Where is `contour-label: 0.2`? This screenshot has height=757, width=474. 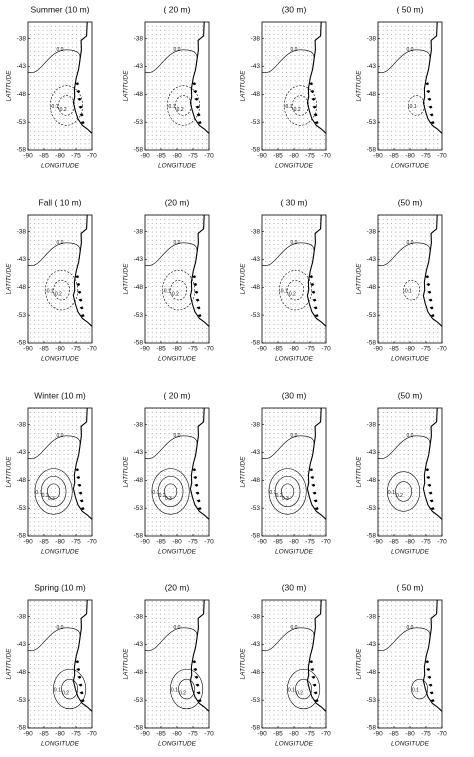 contour-label: 0.2 is located at coordinates (299, 693).